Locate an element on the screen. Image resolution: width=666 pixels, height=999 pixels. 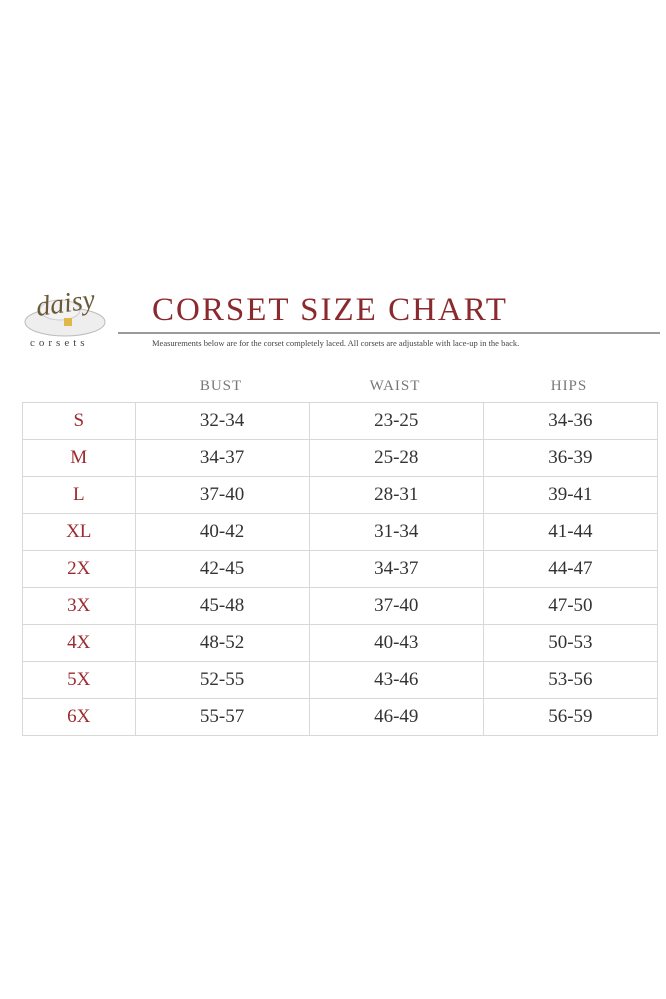
bust-cell: 37-40 is located at coordinates (222, 495).